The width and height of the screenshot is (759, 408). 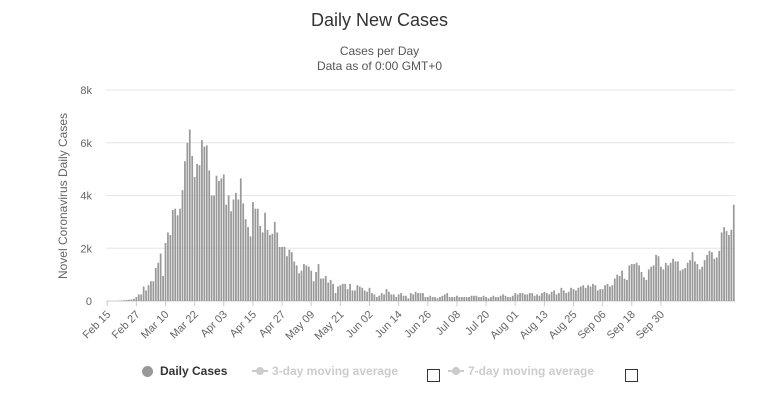 I want to click on checkbox-7-day-average, so click(x=631, y=375).